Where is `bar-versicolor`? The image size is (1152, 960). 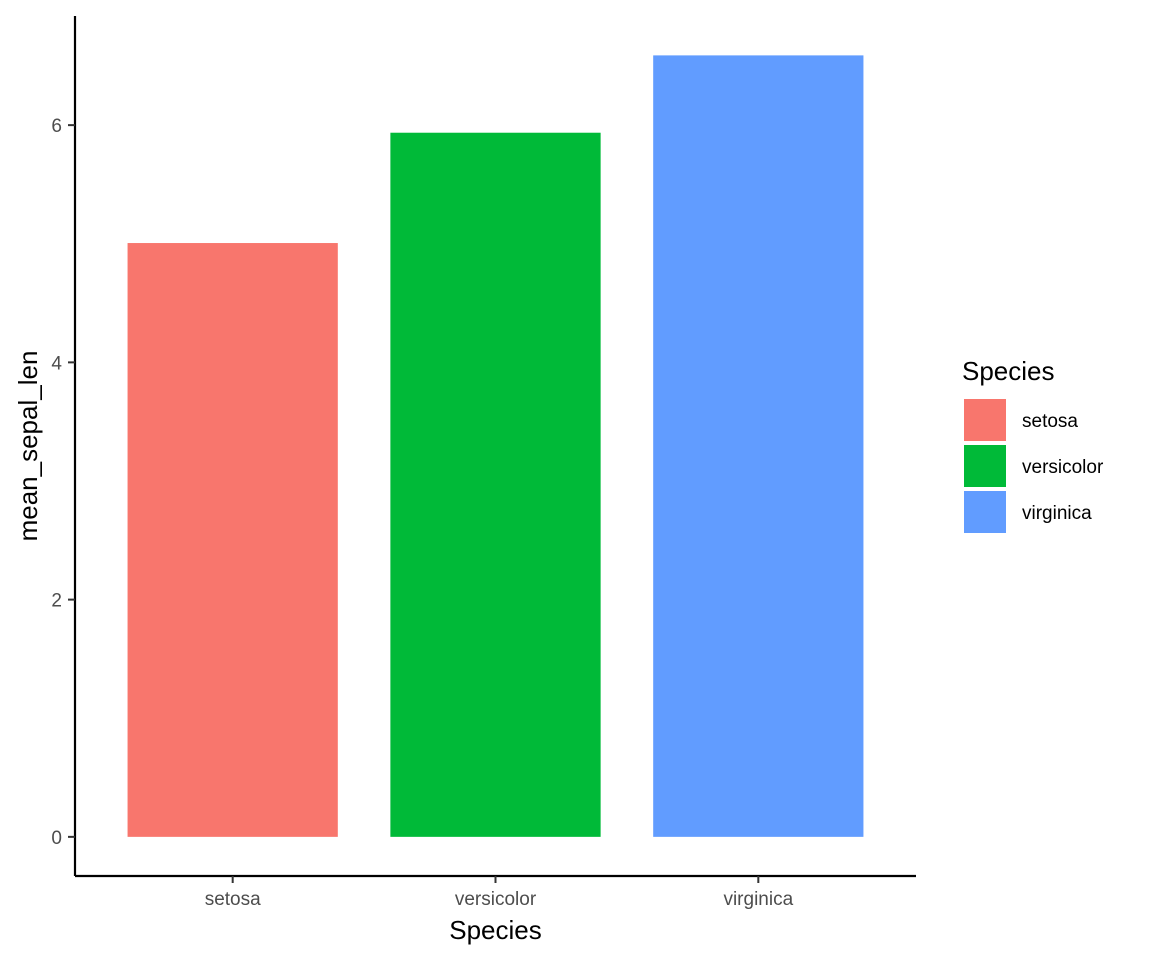 bar-versicolor is located at coordinates (495, 484).